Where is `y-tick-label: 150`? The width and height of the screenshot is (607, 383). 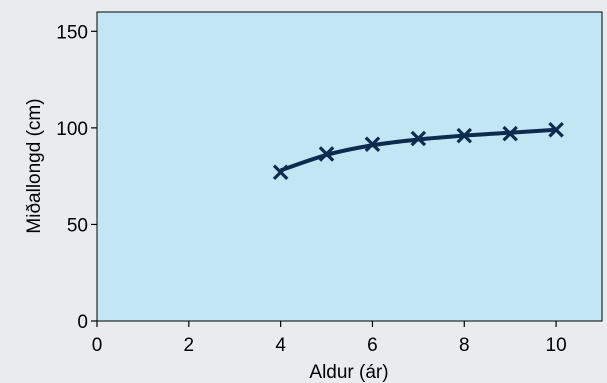
y-tick-label: 150 is located at coordinates (72, 32).